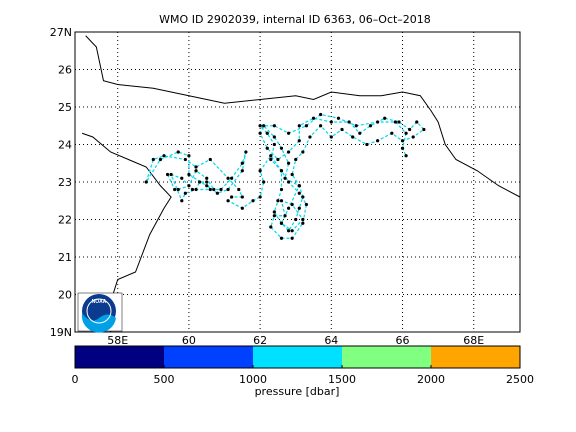 The image size is (576, 432). I want to click on lat-tick-label: 22, so click(65, 220).